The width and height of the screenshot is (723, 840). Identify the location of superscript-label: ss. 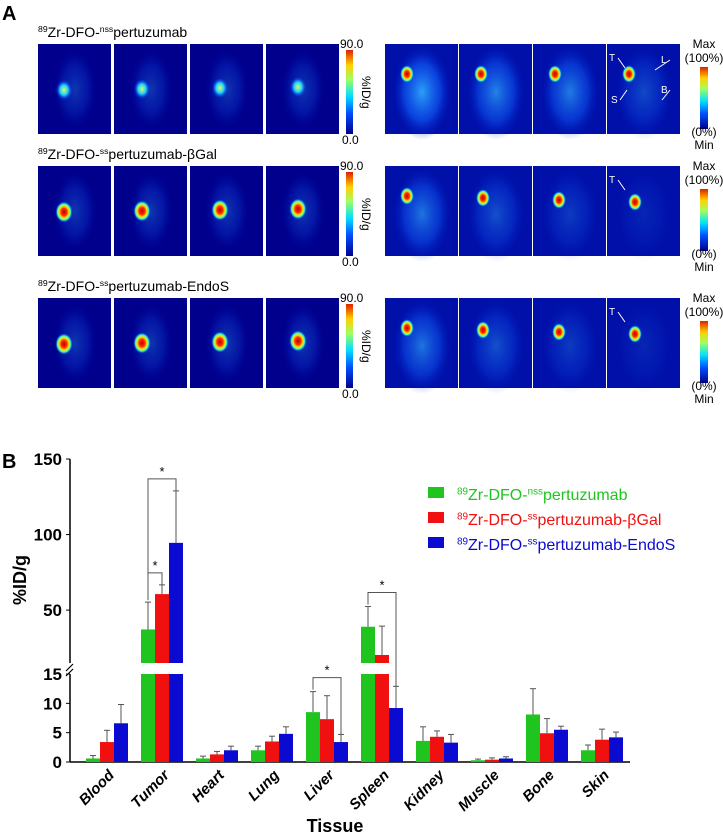
(533, 516).